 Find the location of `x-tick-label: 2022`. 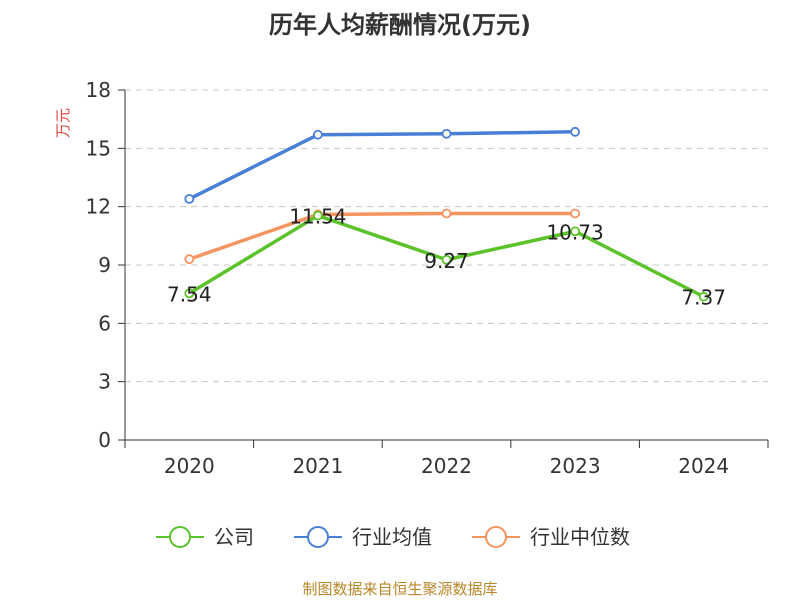

x-tick-label: 2022 is located at coordinates (446, 466).